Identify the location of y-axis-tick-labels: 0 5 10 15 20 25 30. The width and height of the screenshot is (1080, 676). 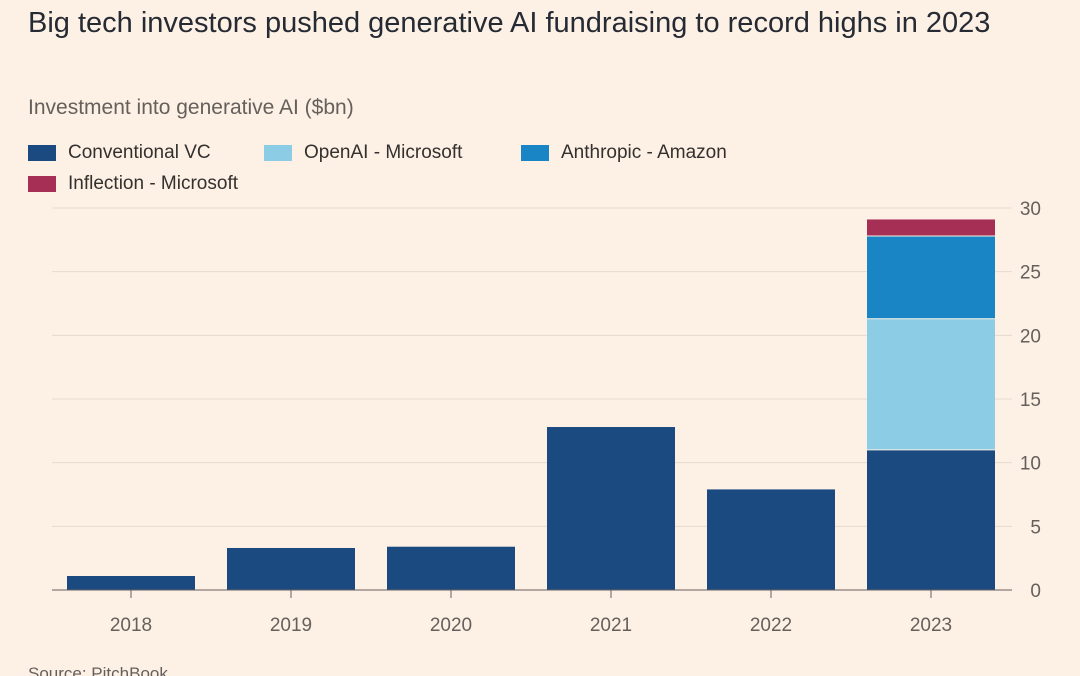
(1030, 400).